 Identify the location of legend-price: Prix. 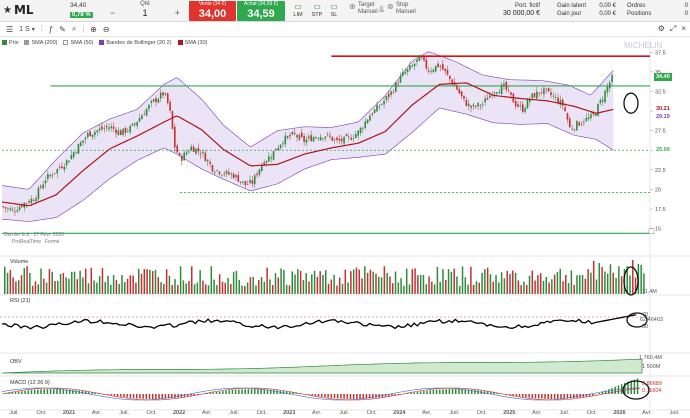
(10, 43).